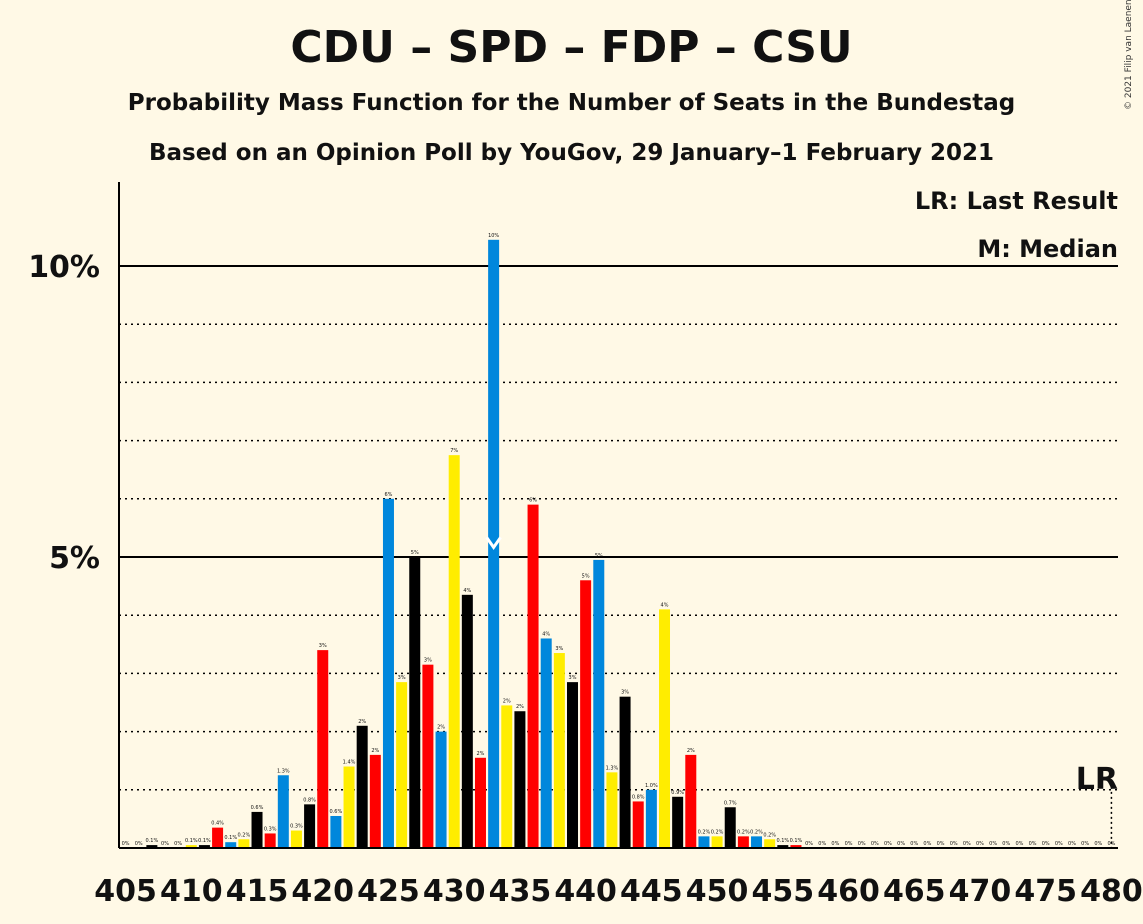  Describe the element at coordinates (848, 891) in the screenshot. I see `x-tick-label-460: 460` at that location.